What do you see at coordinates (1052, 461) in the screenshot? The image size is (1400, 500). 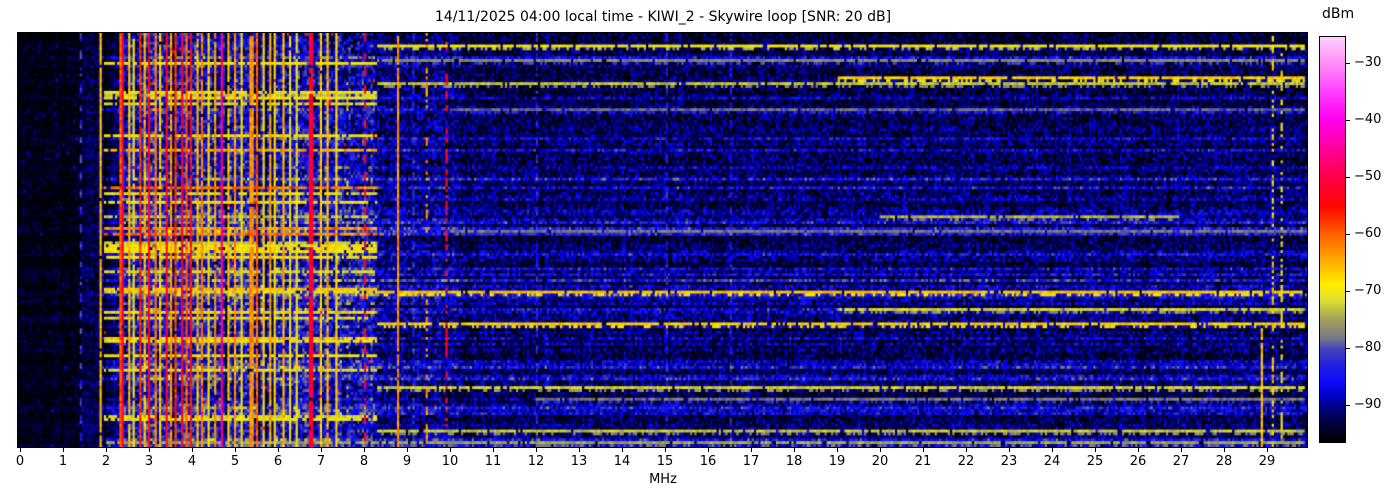 I see `x-tick-label: 24` at bounding box center [1052, 461].